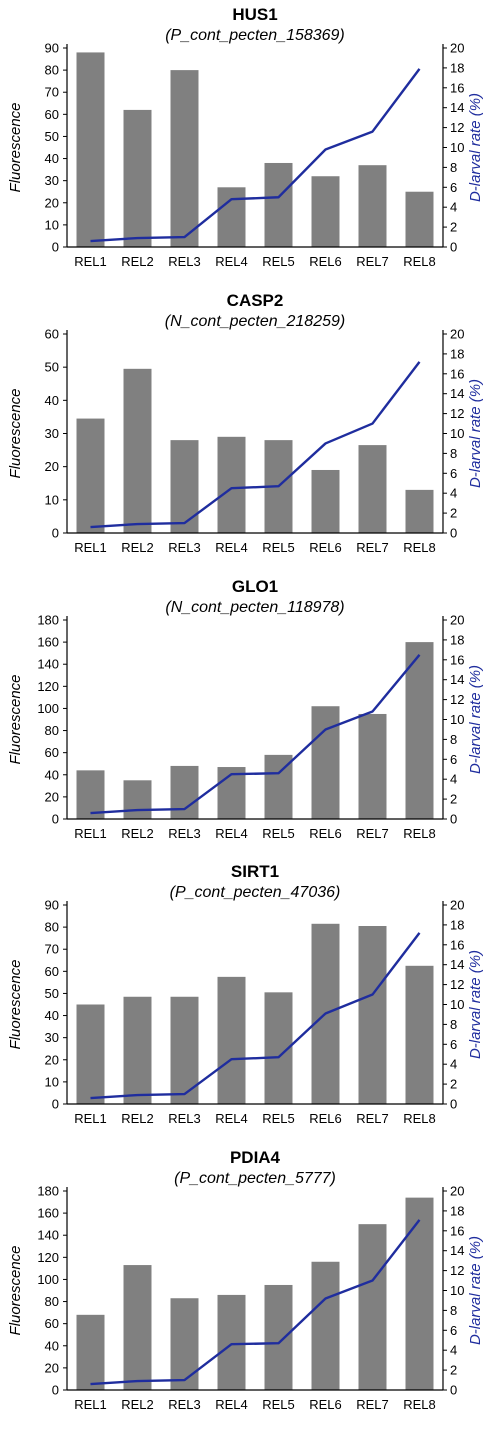  I want to click on x-tick-label: REL4, so click(231, 1404).